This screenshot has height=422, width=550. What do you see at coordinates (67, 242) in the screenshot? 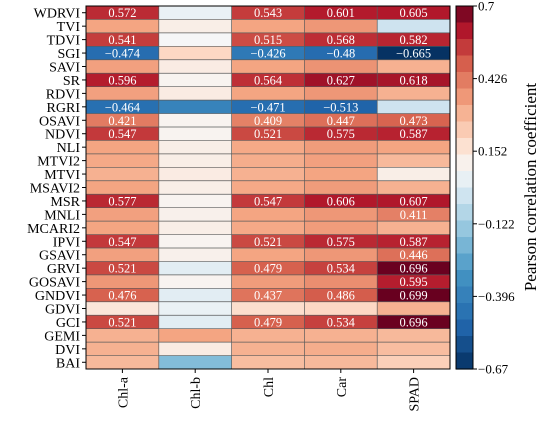
I see `row-label: IPVI` at bounding box center [67, 242].